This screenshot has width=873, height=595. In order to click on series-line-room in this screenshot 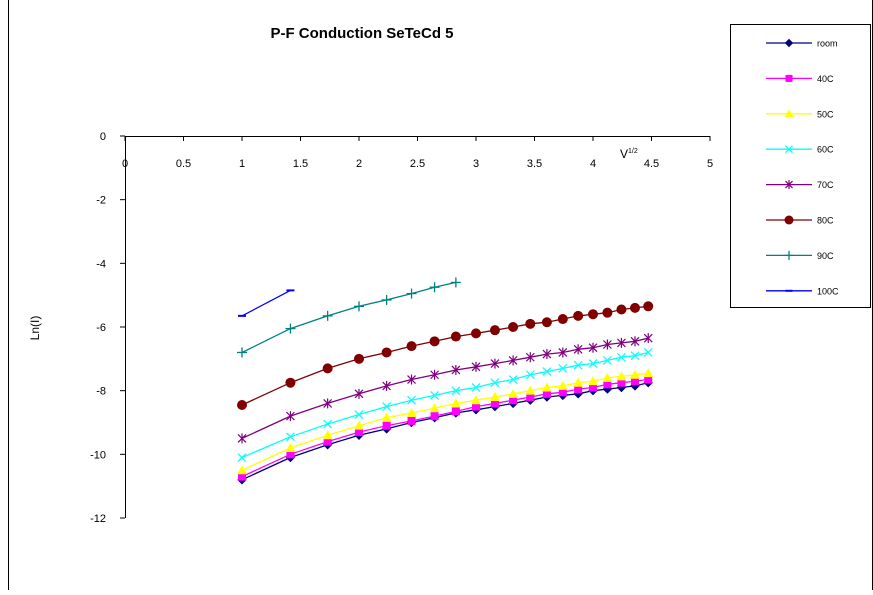, I will do `click(445, 431)`.